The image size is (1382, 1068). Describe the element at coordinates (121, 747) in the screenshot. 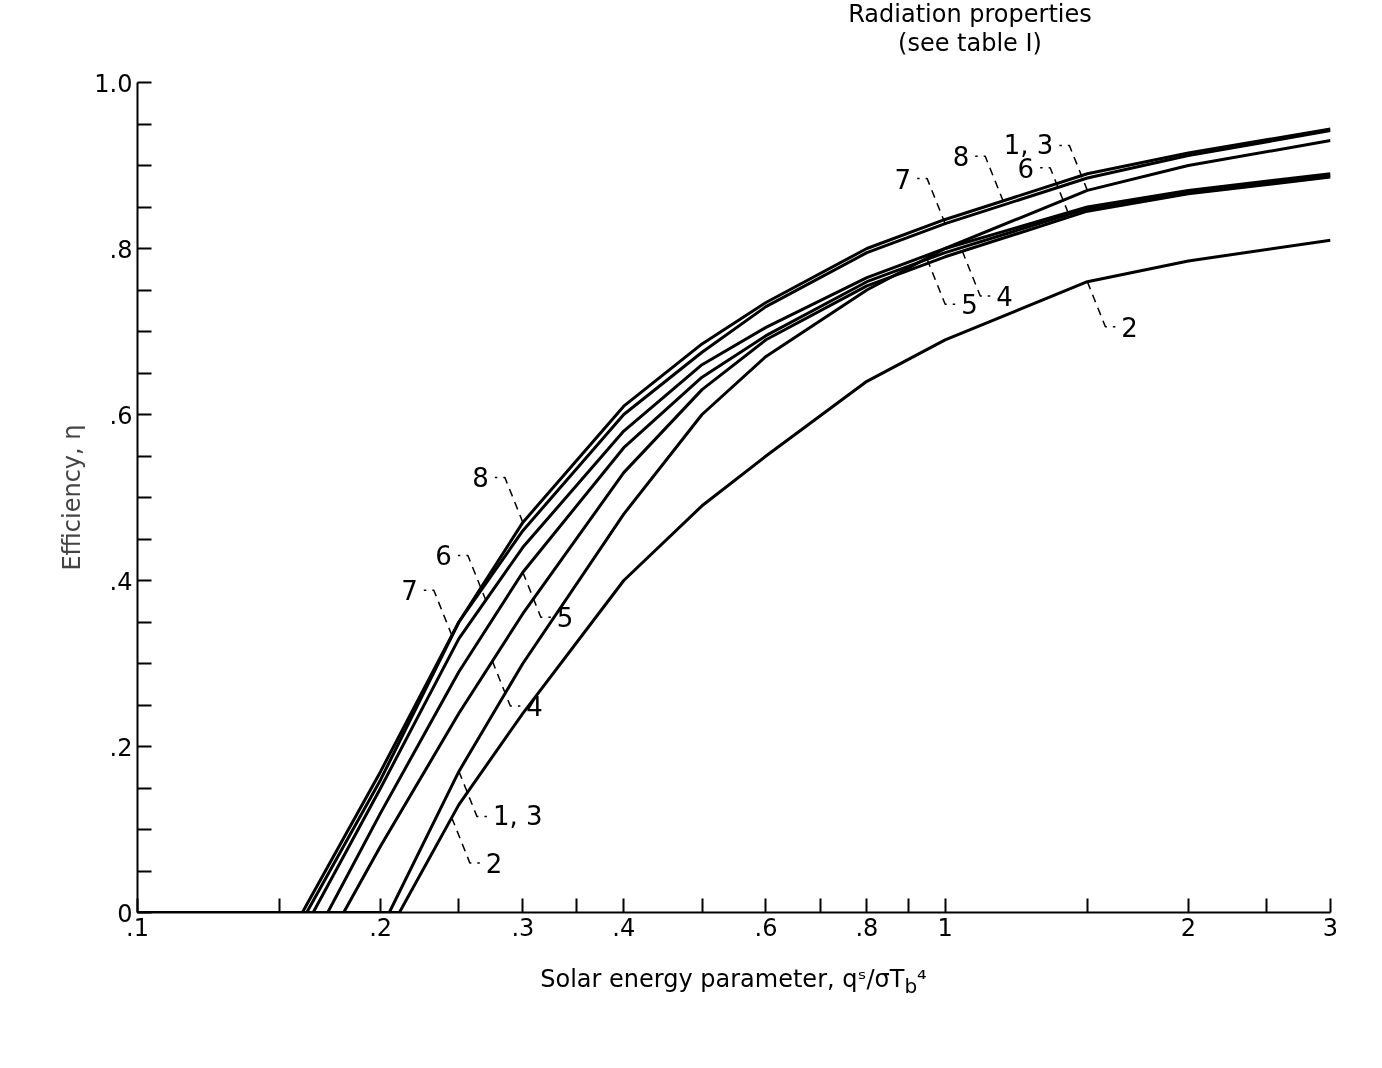

I see `y-tick-label: .2` at that location.